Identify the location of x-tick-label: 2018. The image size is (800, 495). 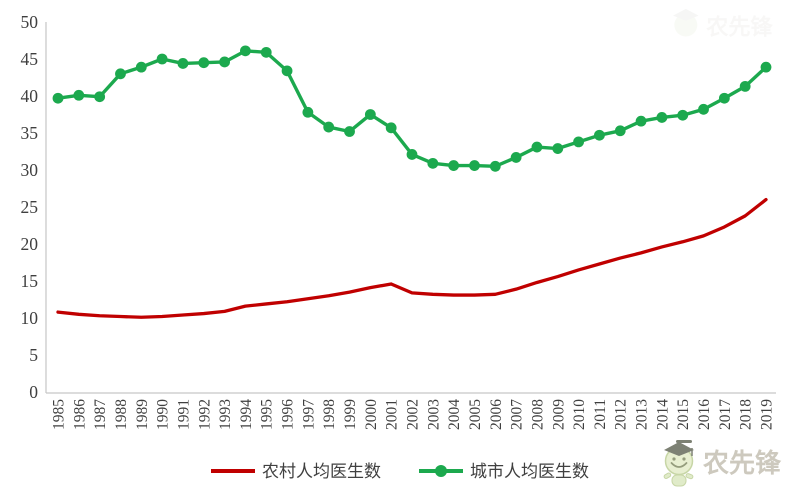
(746, 414).